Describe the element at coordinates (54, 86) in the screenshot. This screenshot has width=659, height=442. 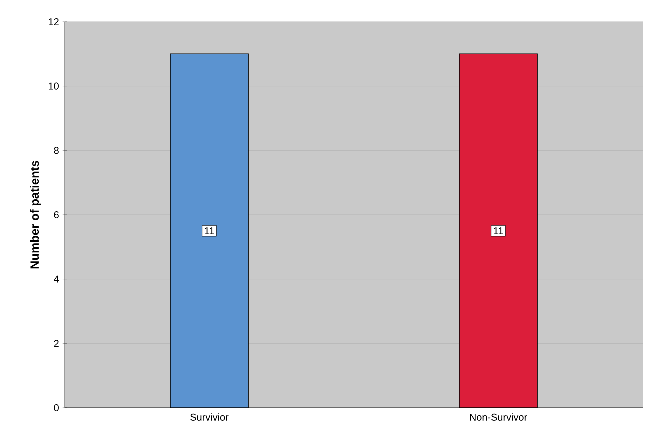
I see `y-tick-label: 10` at that location.